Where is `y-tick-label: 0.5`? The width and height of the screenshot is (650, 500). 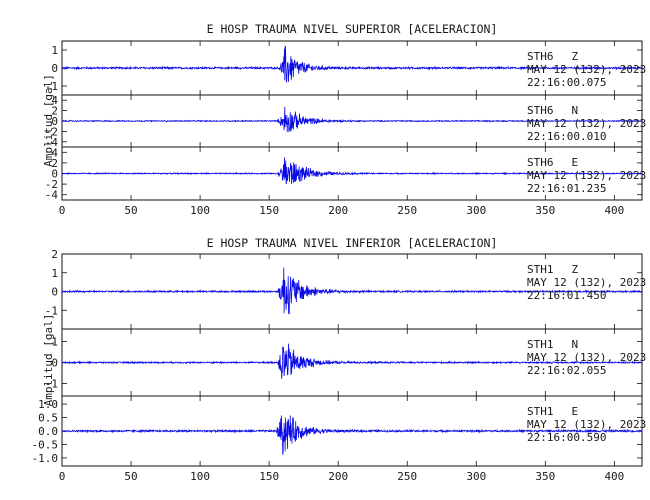 y-tick-label: 0.5 is located at coordinates (48, 418).